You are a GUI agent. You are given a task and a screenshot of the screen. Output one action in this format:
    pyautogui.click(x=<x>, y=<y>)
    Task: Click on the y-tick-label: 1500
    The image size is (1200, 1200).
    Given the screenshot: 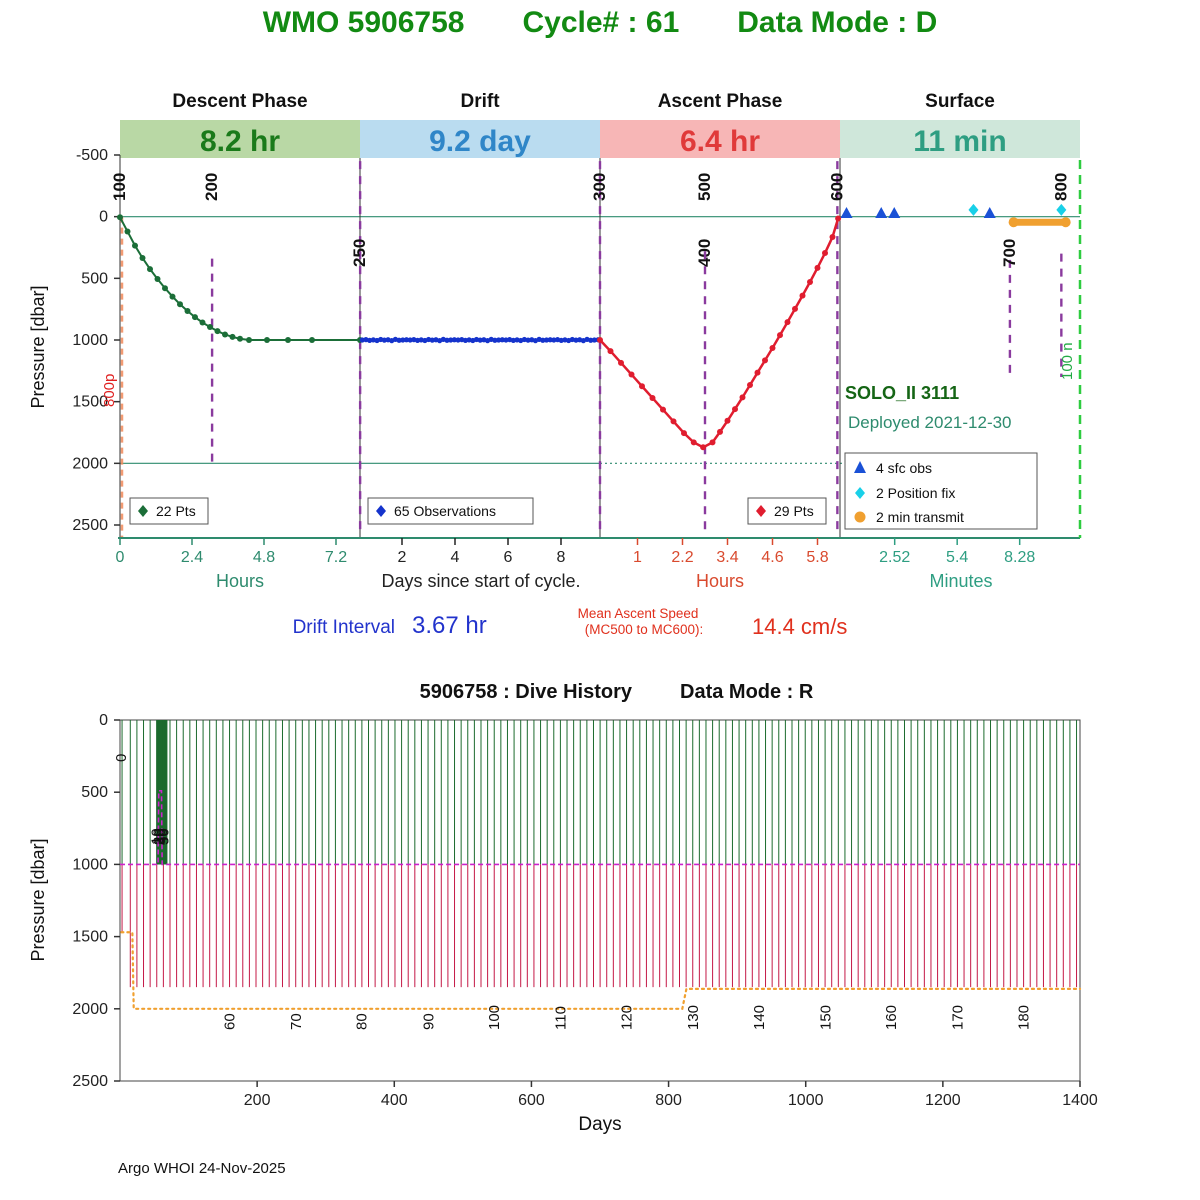 What is the action you would take?
    pyautogui.click(x=90, y=402)
    